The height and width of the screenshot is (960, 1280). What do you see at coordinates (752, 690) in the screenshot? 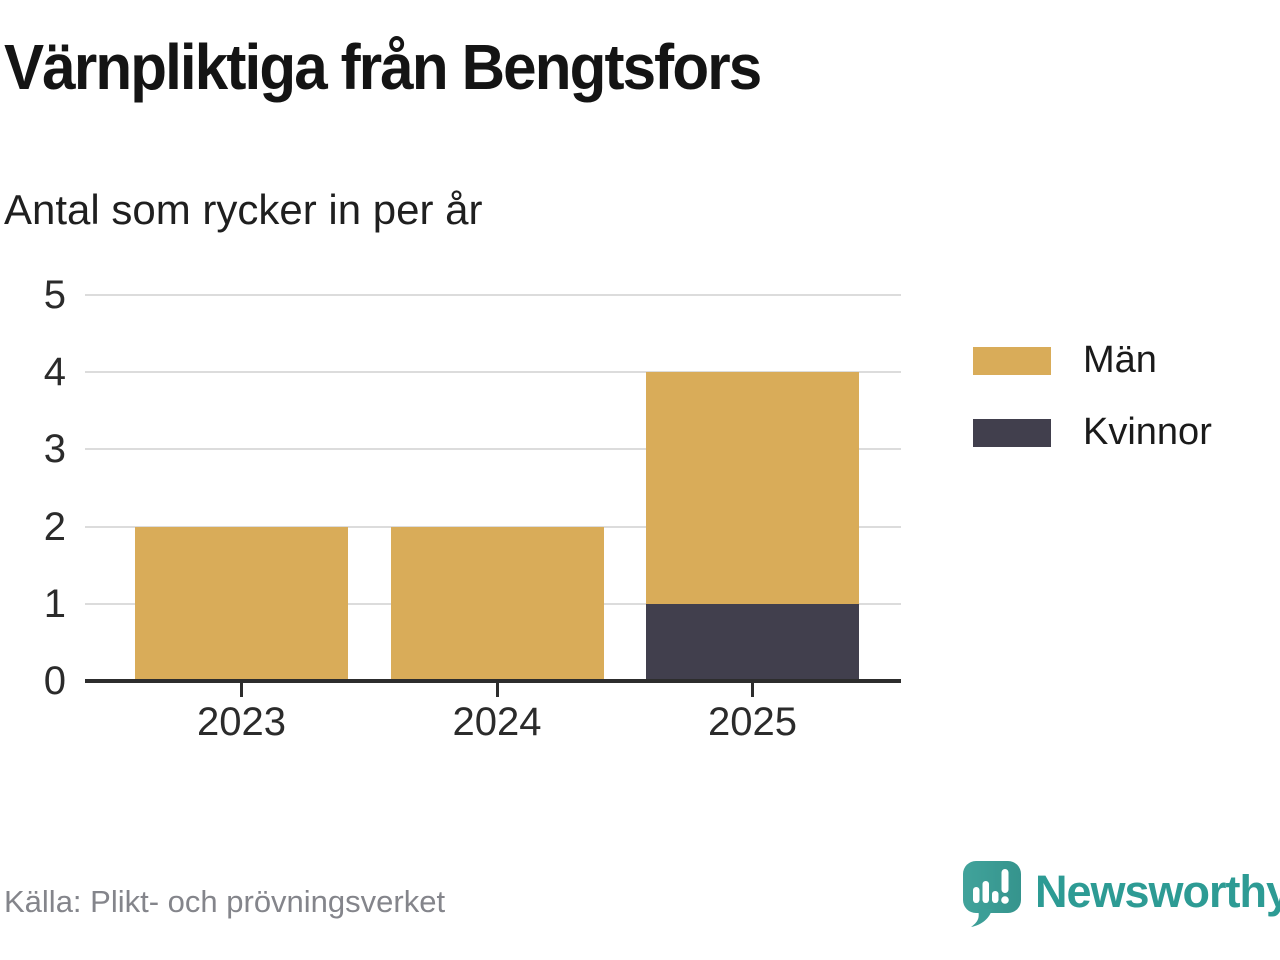
I see `x-tick-2025` at bounding box center [752, 690].